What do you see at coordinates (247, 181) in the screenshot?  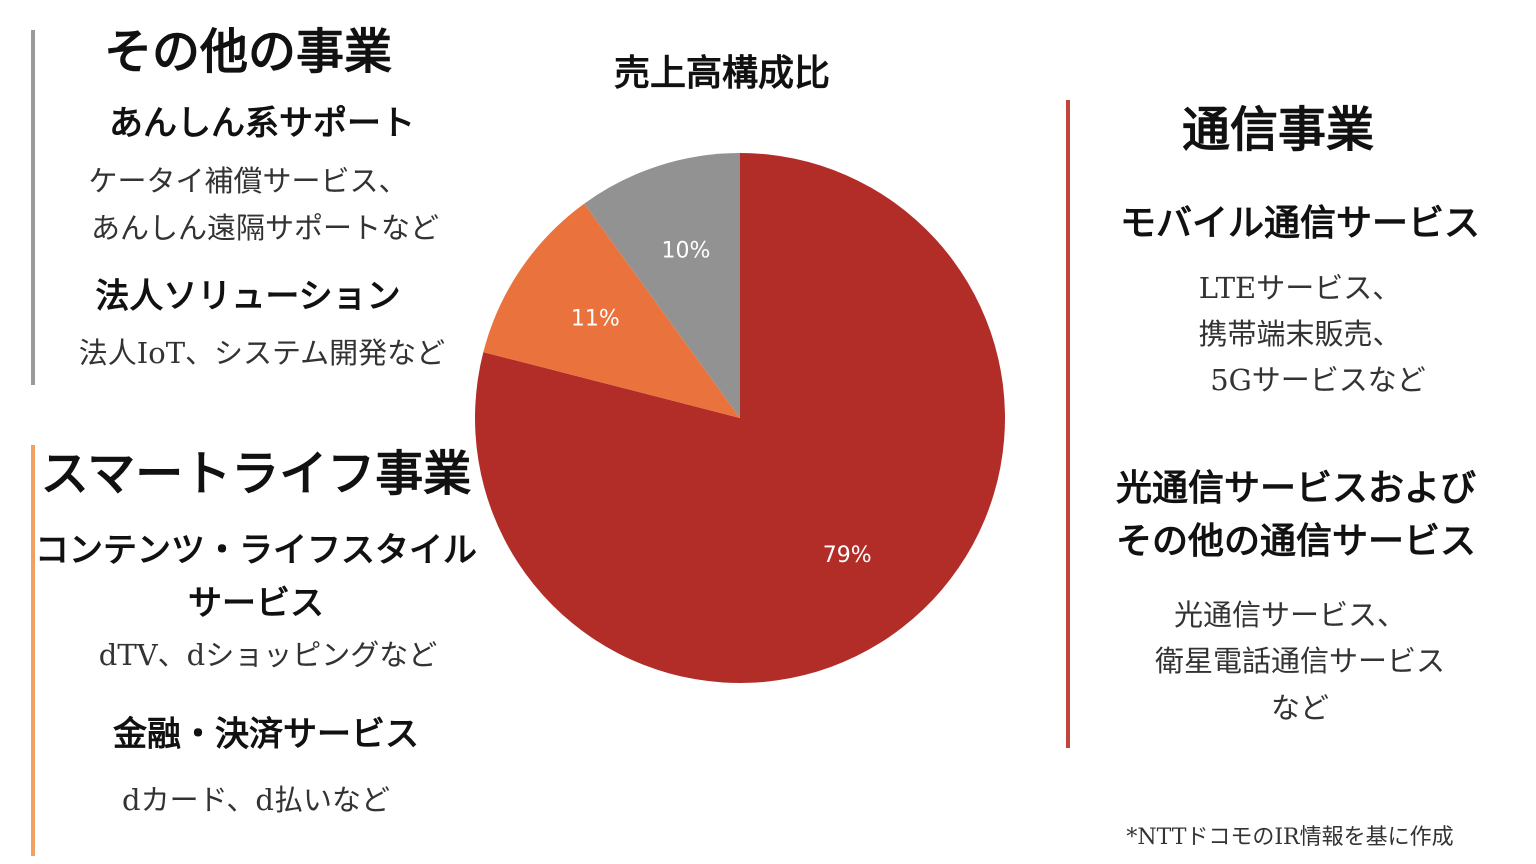 I see `item-text: ケータイ補償サービス、` at bounding box center [247, 181].